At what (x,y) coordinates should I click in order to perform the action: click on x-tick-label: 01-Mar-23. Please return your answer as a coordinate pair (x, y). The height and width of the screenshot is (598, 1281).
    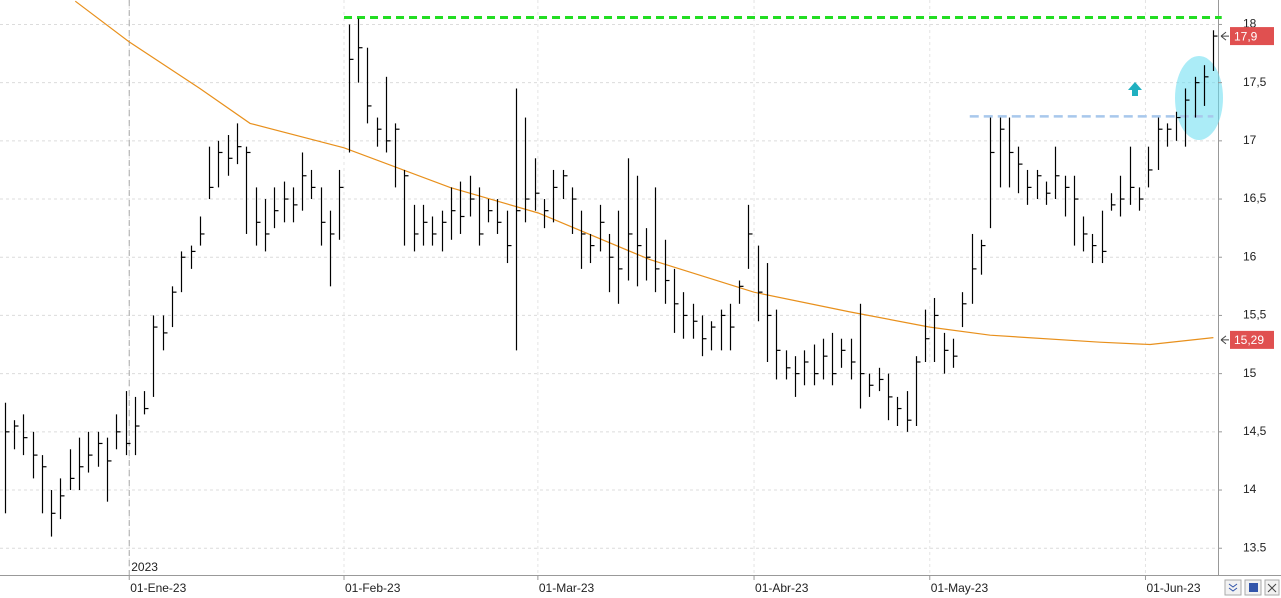
    Looking at the image, I should click on (567, 588).